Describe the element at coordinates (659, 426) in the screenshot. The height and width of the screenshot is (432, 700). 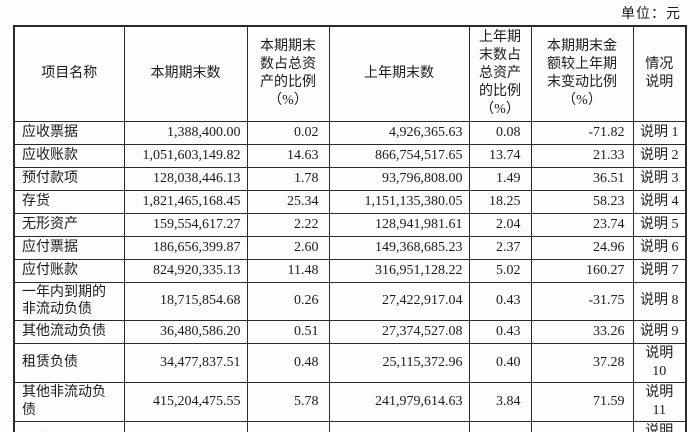
I see `cell-note: 说明 12` at that location.